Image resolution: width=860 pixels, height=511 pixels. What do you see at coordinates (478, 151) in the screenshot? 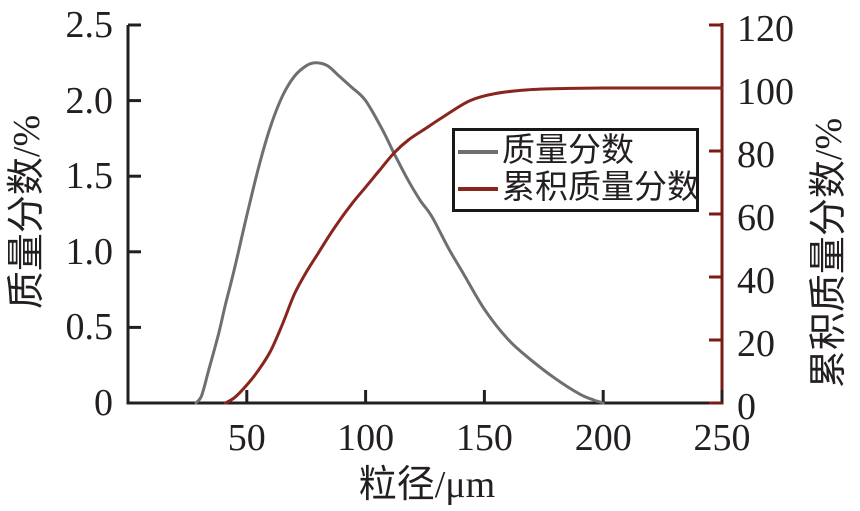
I see `mass-fraction-line-swatch` at bounding box center [478, 151].